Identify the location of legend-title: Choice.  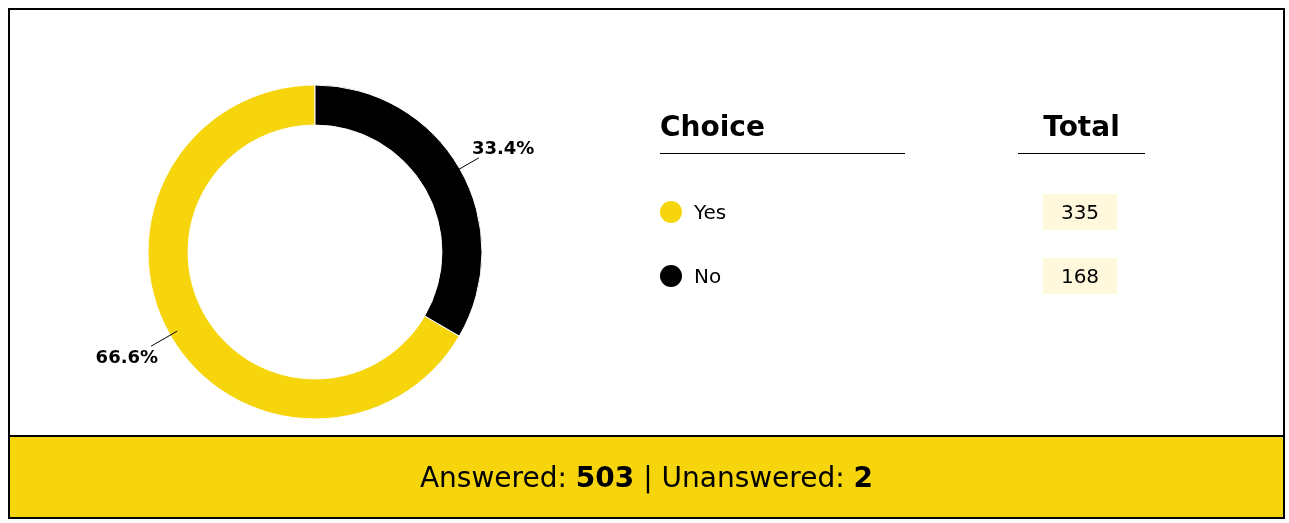
(782, 132).